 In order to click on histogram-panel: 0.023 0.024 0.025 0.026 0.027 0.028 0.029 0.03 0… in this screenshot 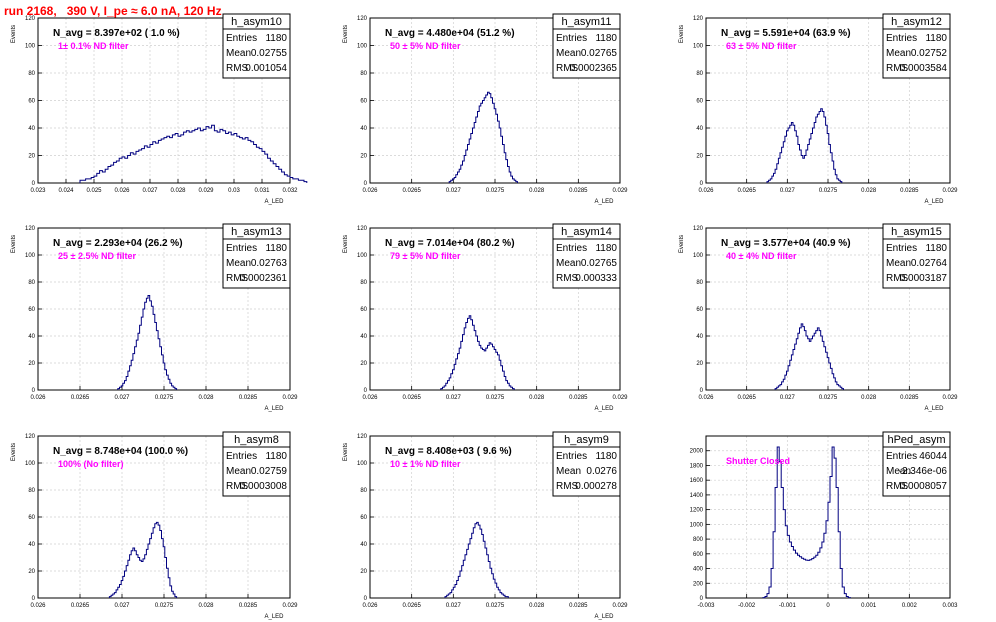, I will do `click(159, 109)`.